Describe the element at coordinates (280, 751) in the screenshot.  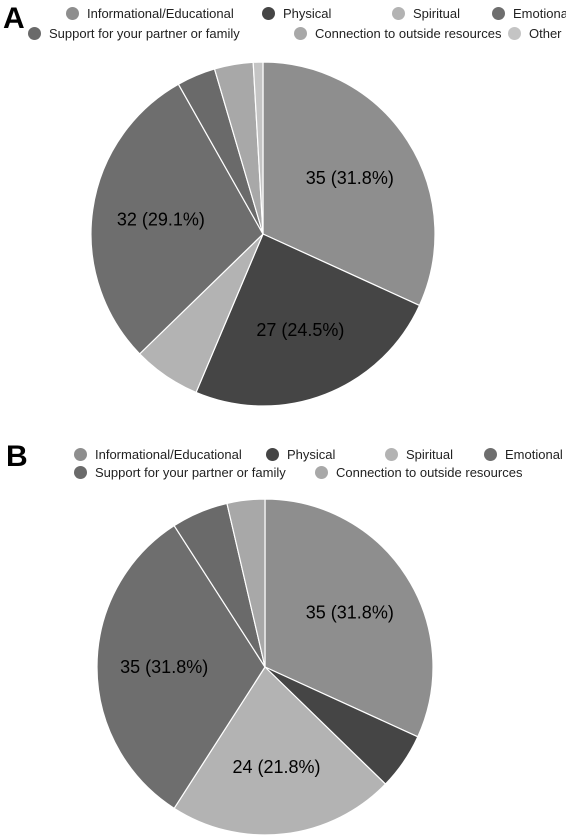
I see `pie-slice-spiritual` at that location.